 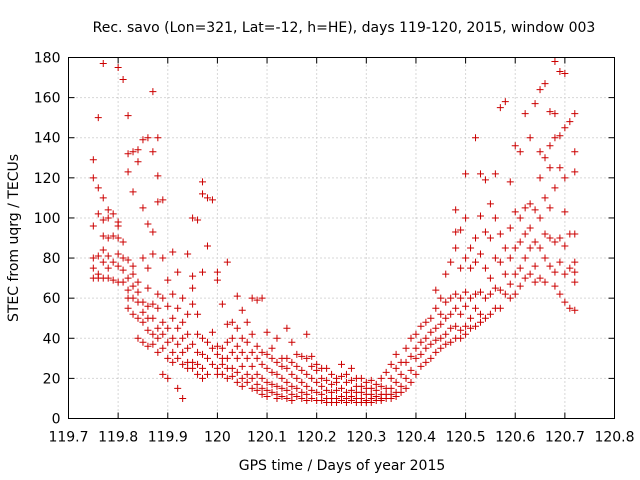 What do you see at coordinates (342, 466) in the screenshot?
I see `x-axis-label: GPS time / Days of year 2015` at bounding box center [342, 466].